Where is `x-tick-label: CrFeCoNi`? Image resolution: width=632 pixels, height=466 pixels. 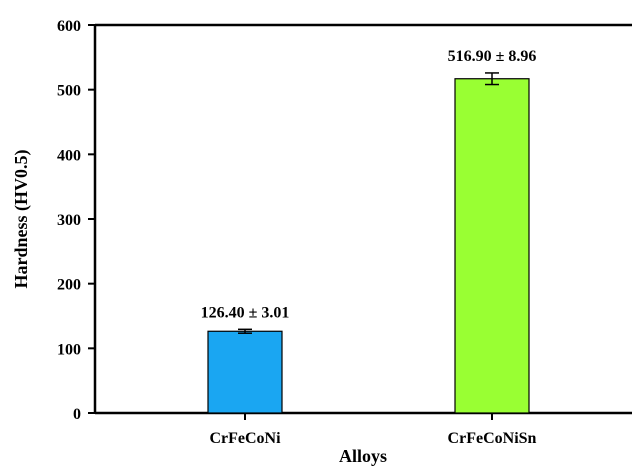 x-tick-label: CrFeCoNi is located at coordinates (245, 438).